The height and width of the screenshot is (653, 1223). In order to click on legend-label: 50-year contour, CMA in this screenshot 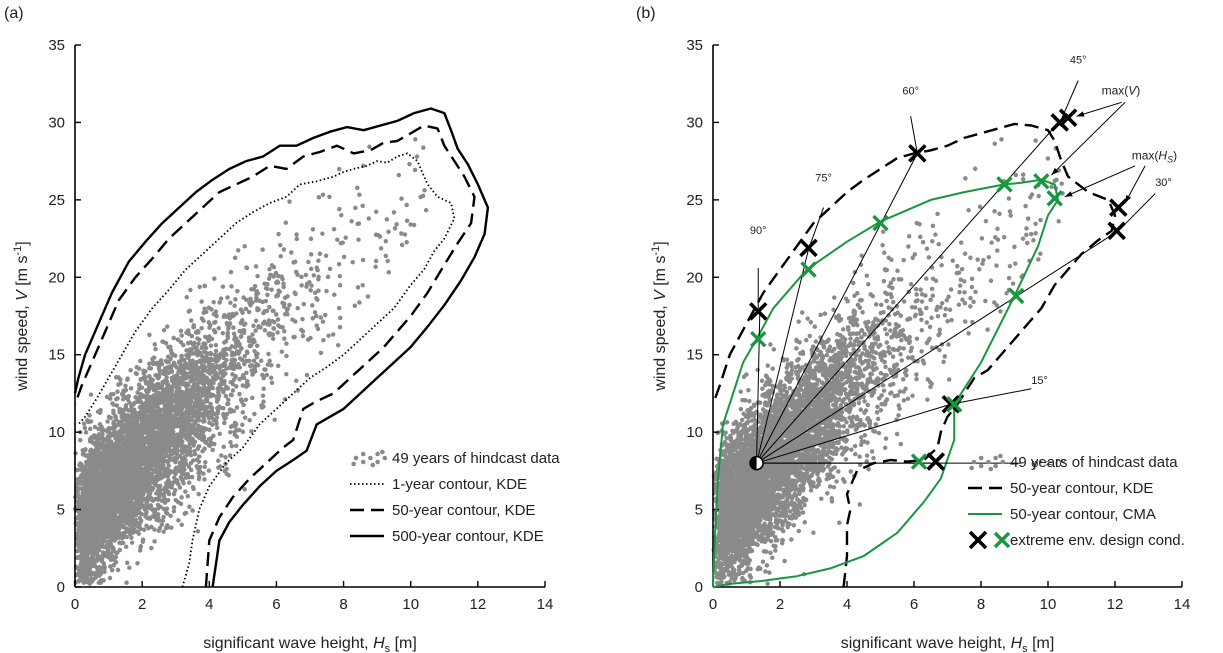, I will do `click(1083, 514)`.